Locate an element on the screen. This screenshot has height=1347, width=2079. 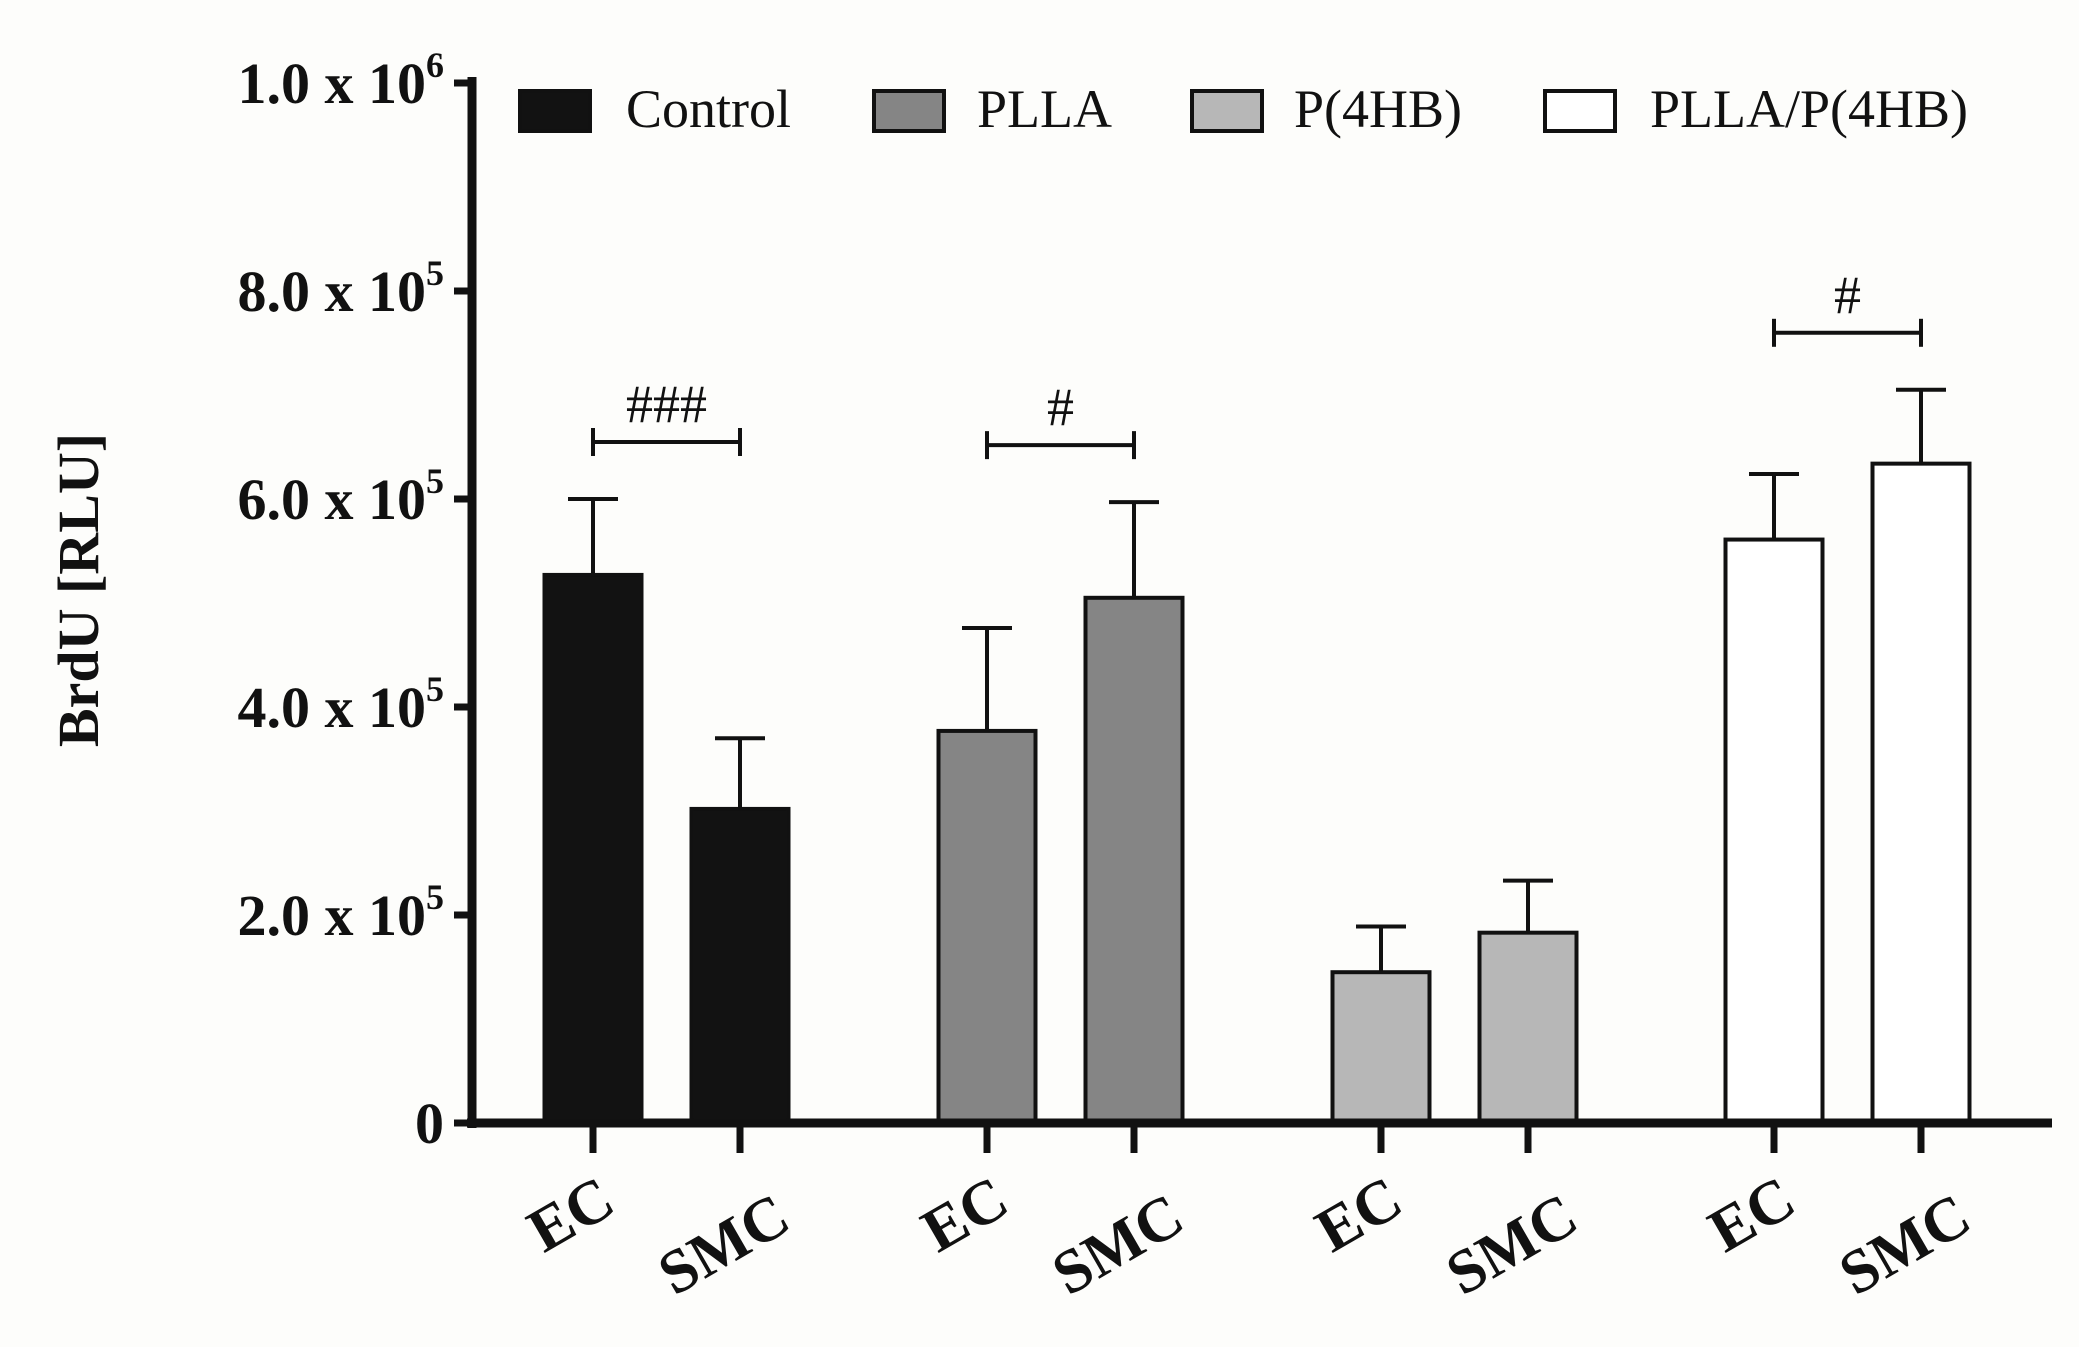
legend-label: PLLA/P(4HB) is located at coordinates (1809, 109).